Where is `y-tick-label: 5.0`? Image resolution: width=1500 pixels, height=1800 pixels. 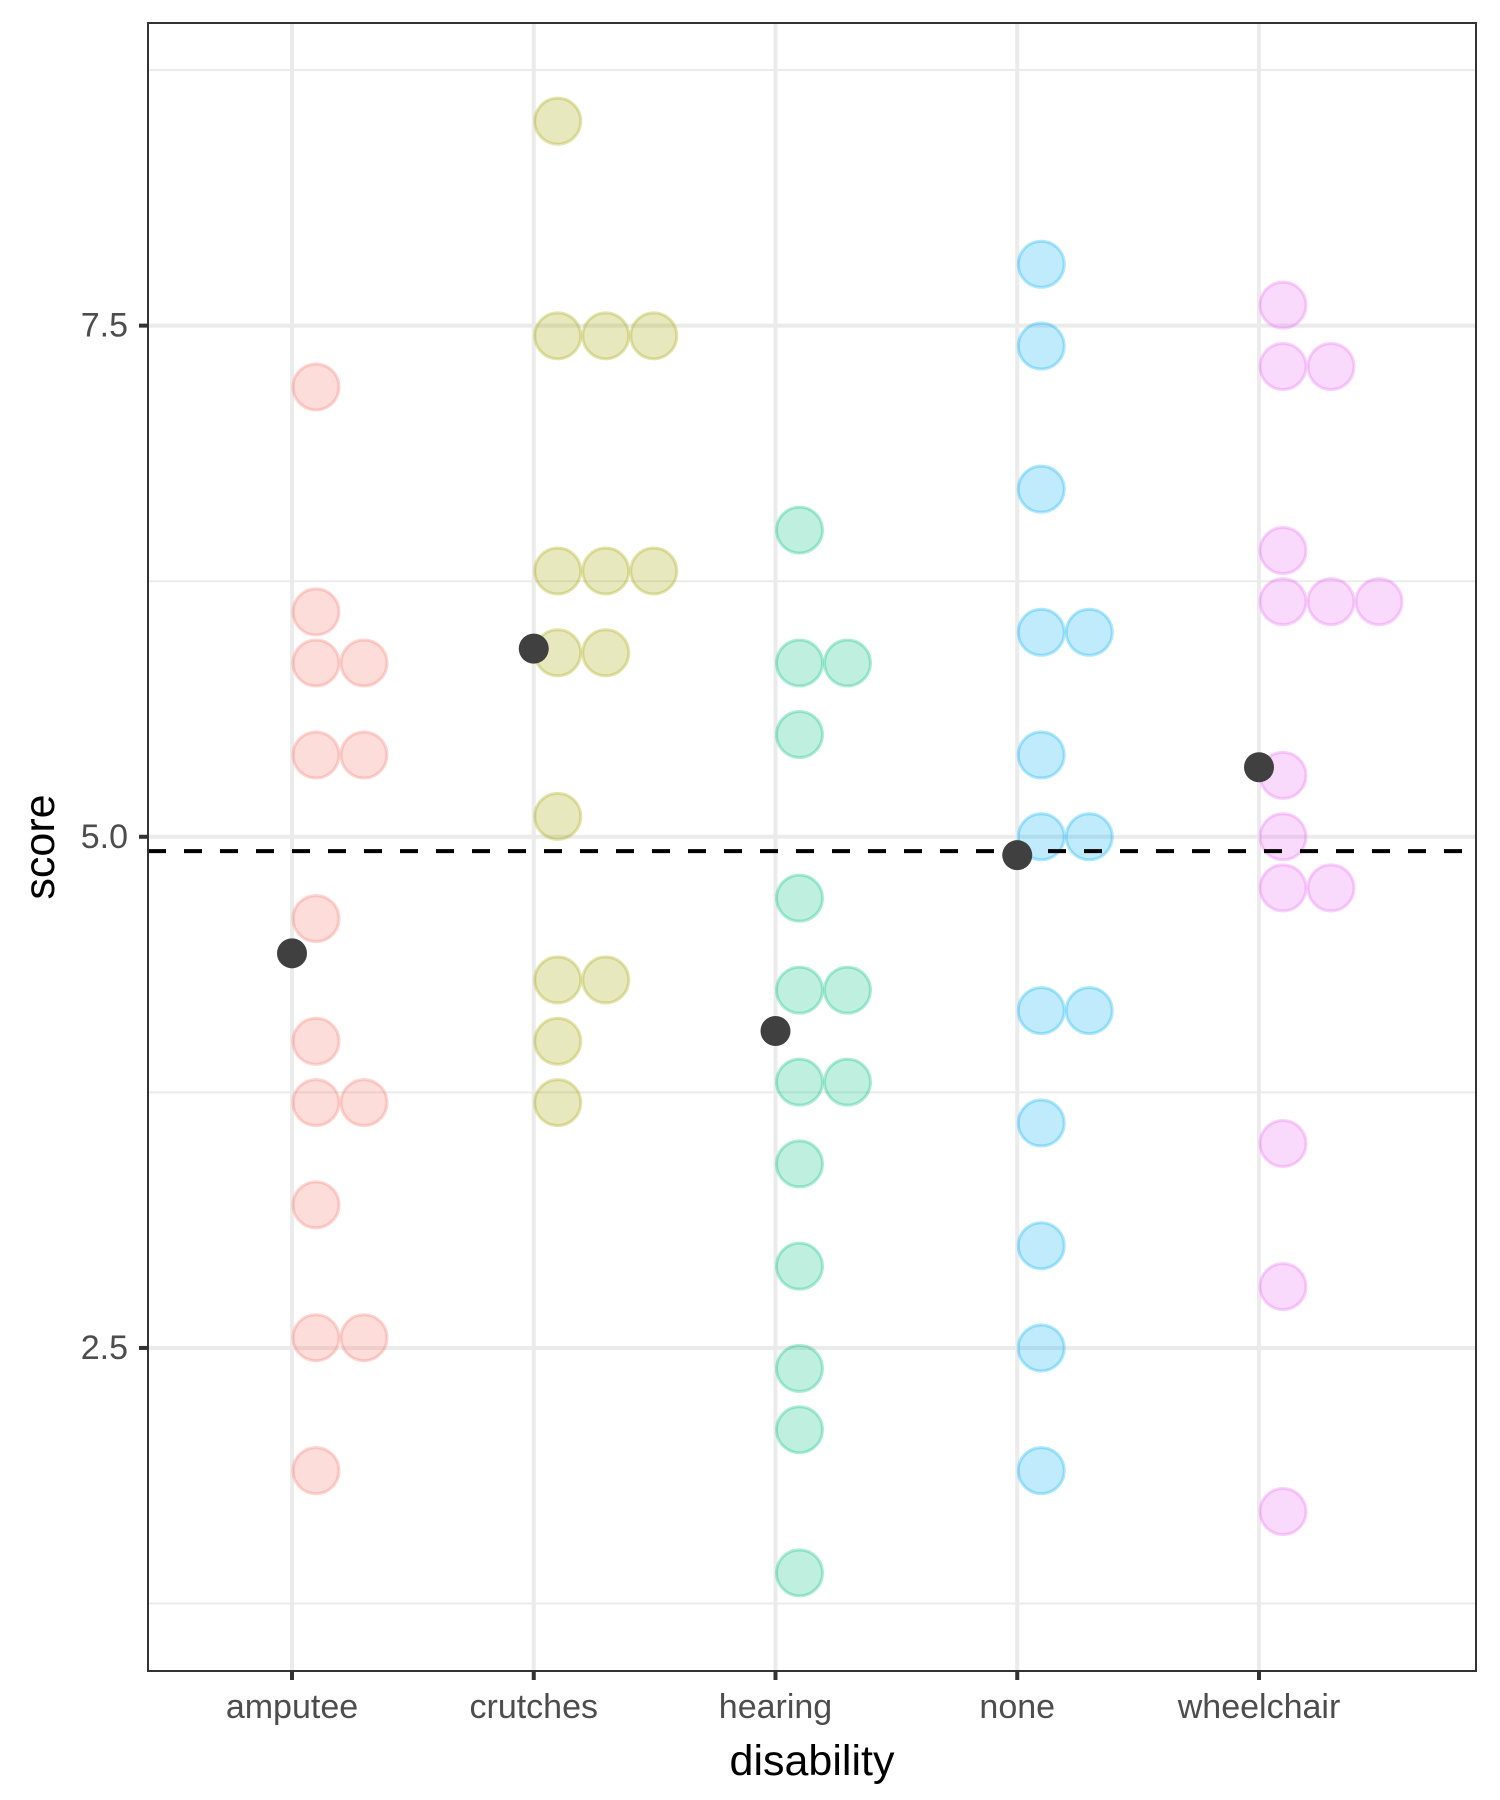 y-tick-label: 5.0 is located at coordinates (104, 837).